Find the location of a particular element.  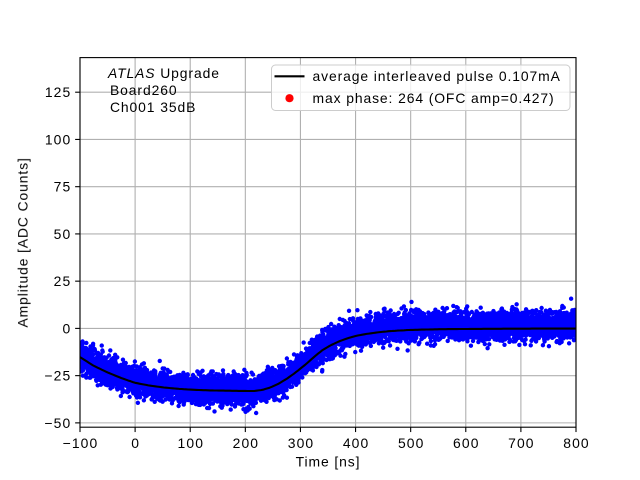

svg-text: −100 is located at coordinates (81, 443).